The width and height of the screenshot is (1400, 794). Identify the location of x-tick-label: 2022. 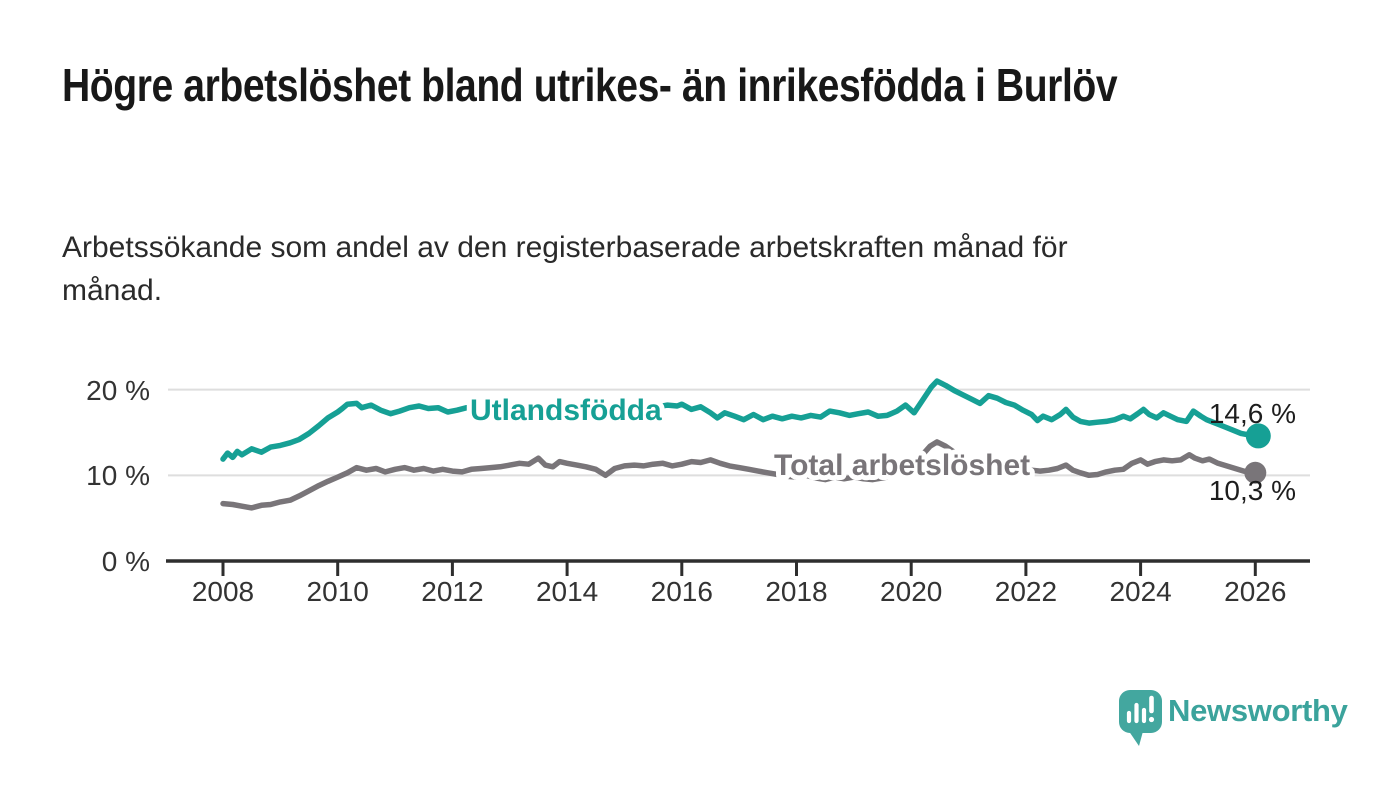
(1026, 591).